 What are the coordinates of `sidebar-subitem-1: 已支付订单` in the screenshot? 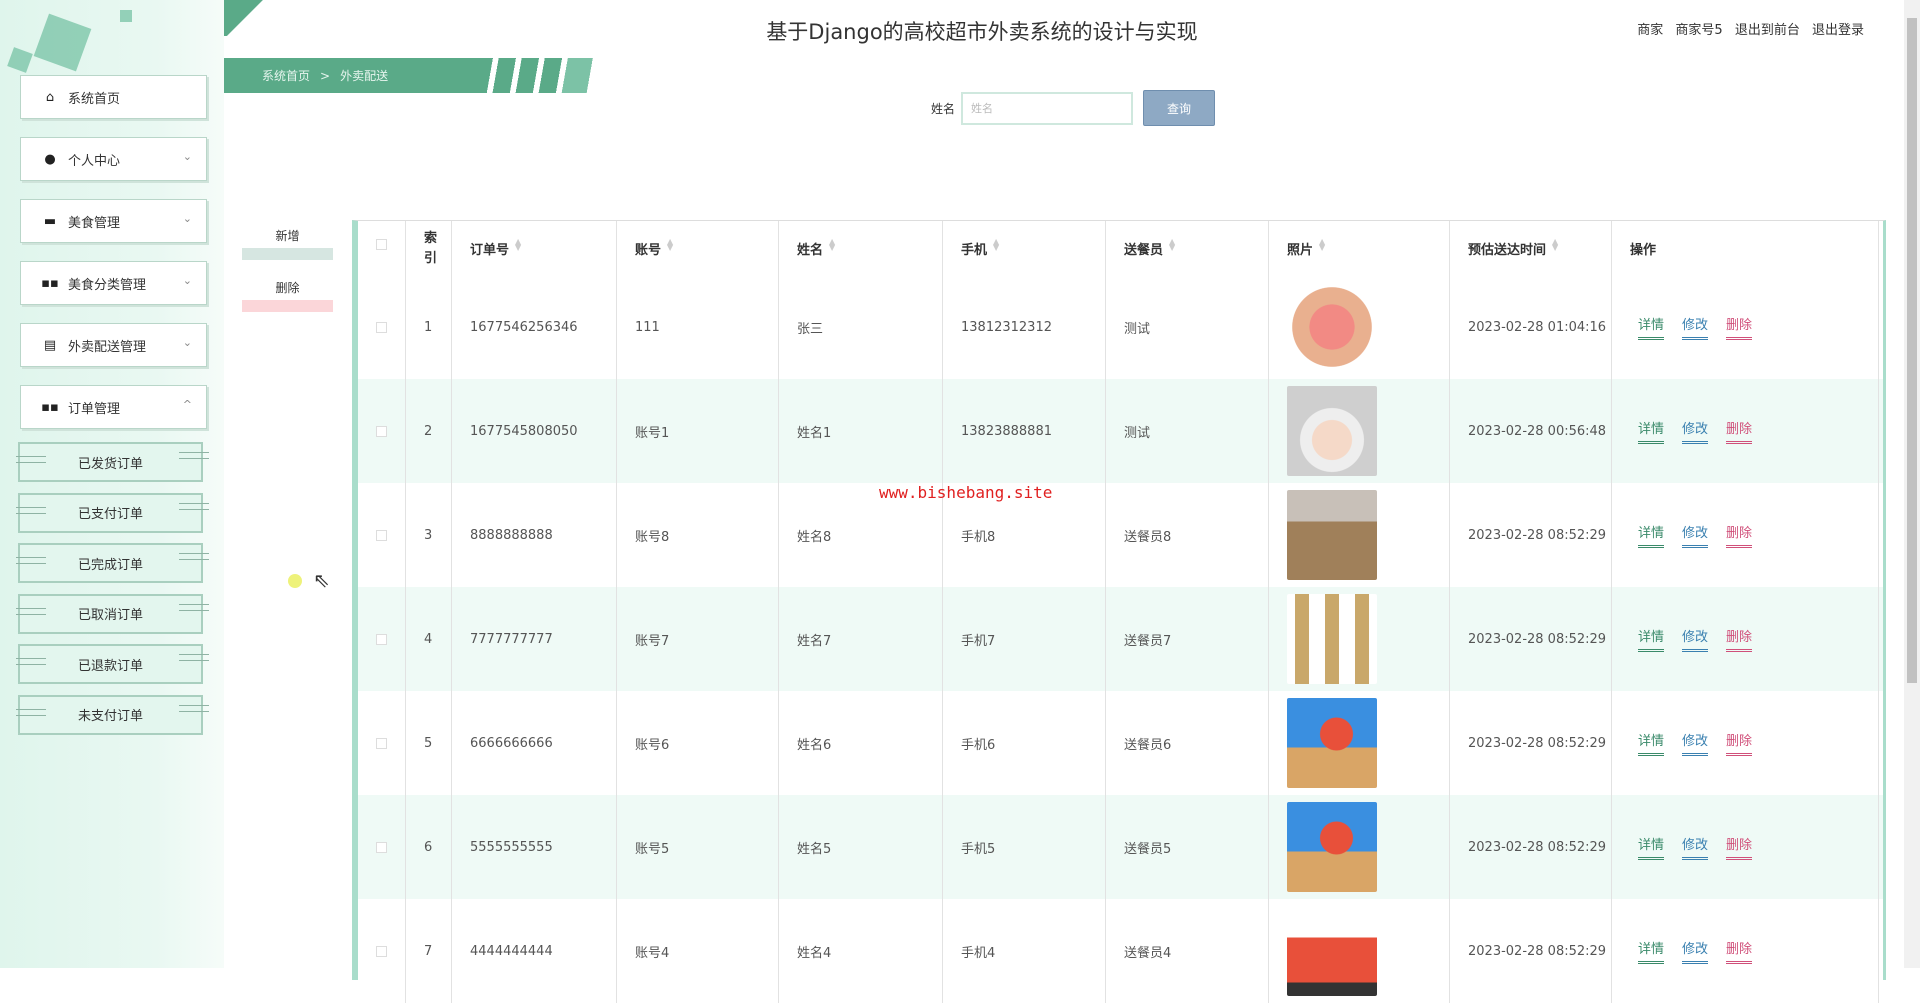 It's located at (112, 512).